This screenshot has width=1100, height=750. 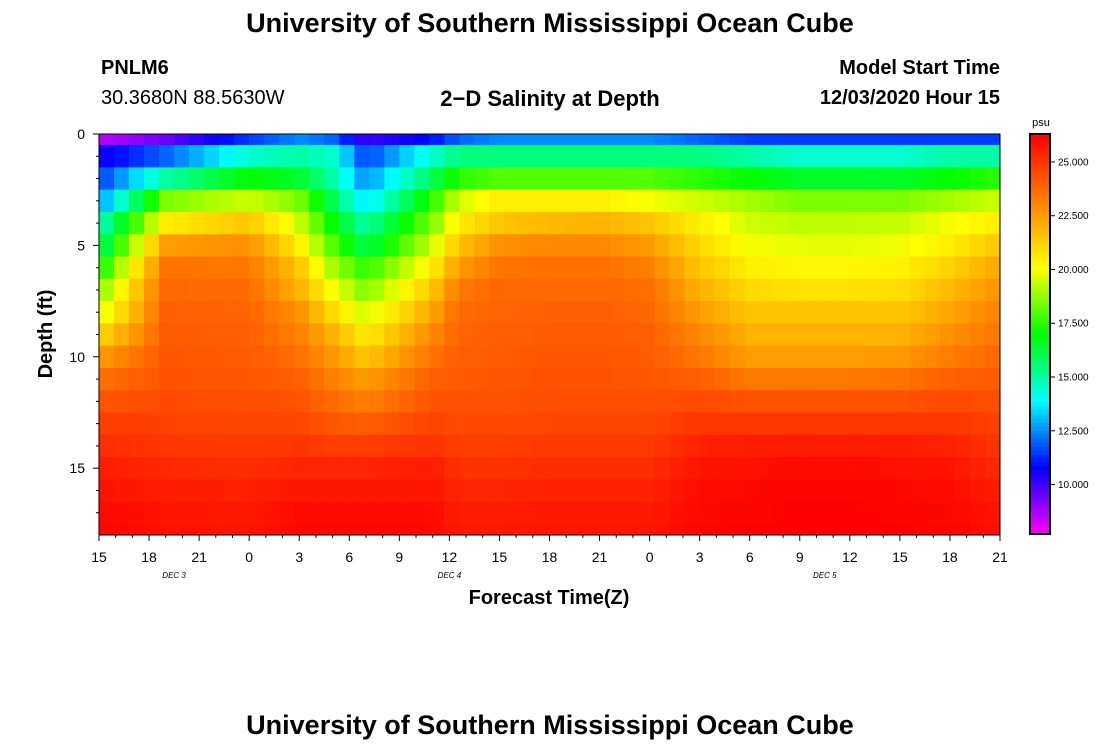 What do you see at coordinates (800, 557) in the screenshot?
I see `x-tick-label: 9` at bounding box center [800, 557].